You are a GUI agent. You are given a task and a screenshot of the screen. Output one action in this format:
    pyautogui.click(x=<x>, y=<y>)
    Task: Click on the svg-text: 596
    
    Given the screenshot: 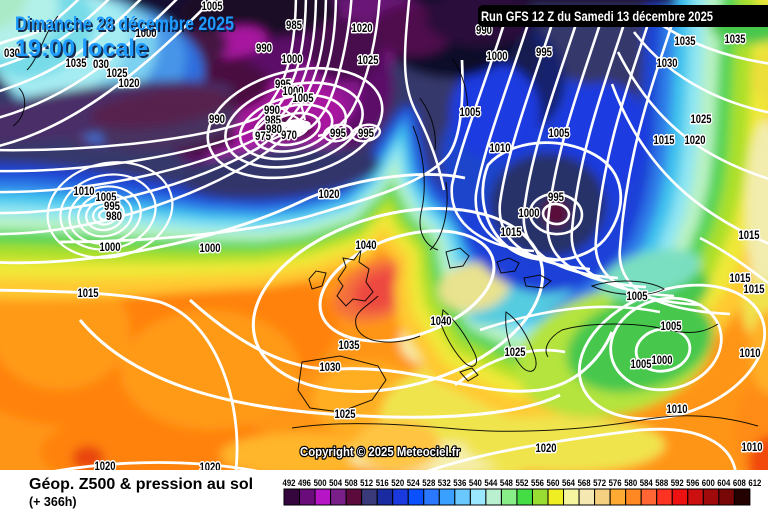 What is the action you would take?
    pyautogui.click(x=692, y=483)
    